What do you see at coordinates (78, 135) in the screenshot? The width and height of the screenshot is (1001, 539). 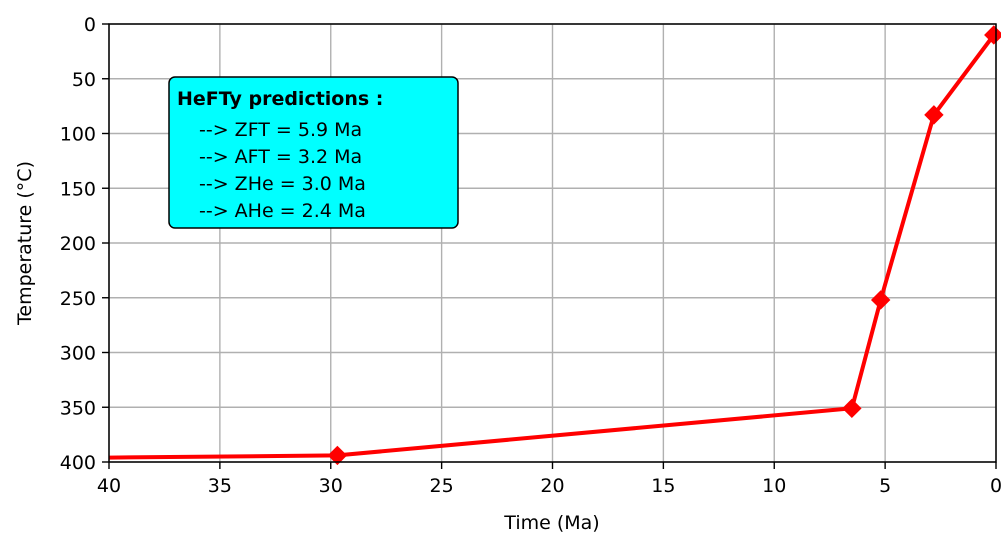 I see `y-tick-label: 100` at bounding box center [78, 135].